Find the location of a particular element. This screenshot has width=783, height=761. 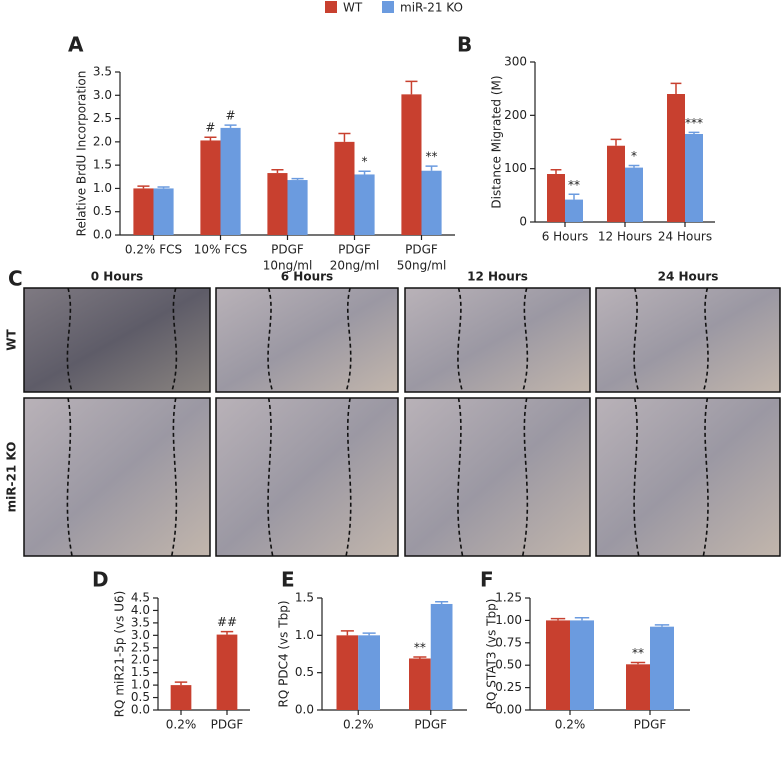

y-tick-label: 3.0 is located at coordinates (102, 95).